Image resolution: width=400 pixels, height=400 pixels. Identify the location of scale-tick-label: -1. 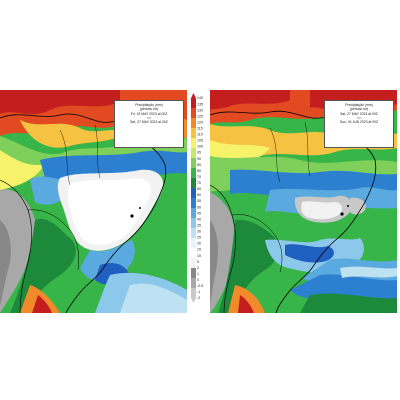
(198, 292).